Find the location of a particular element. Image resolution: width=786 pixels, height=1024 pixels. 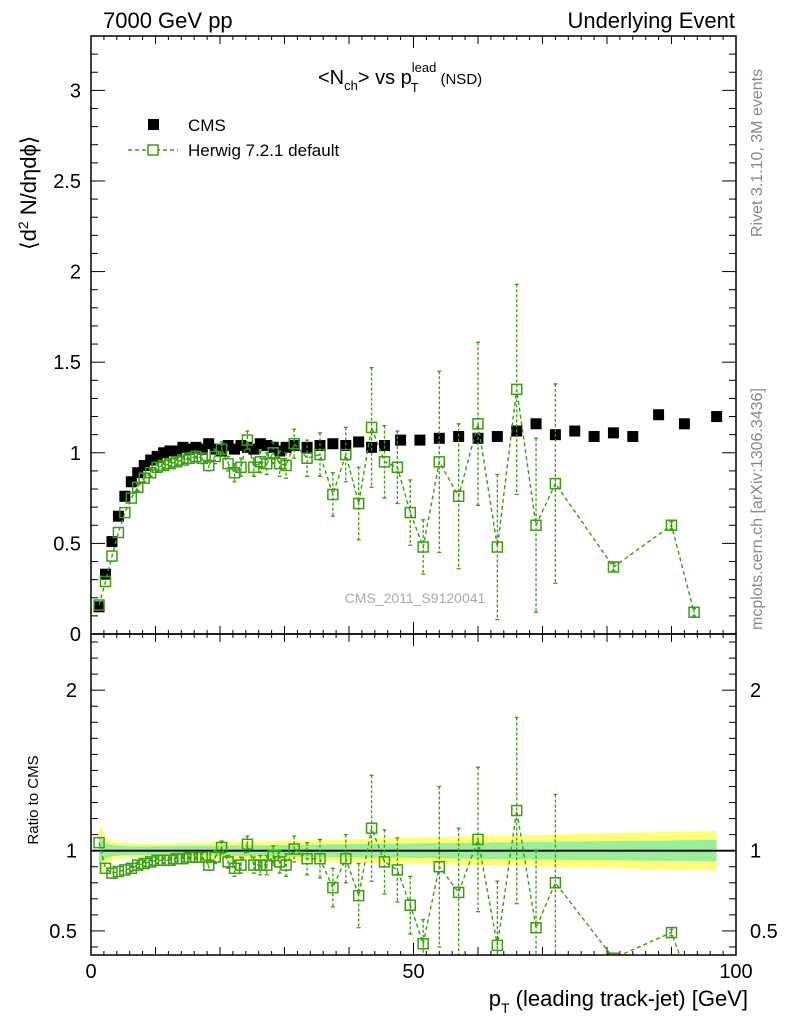

legend-herwig-label: Herwig 7.2.1 default is located at coordinates (263, 150).